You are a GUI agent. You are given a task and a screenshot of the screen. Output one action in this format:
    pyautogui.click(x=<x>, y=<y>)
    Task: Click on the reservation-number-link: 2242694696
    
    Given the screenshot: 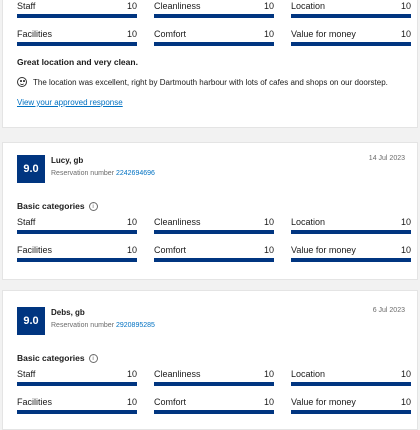 What is the action you would take?
    pyautogui.click(x=135, y=173)
    